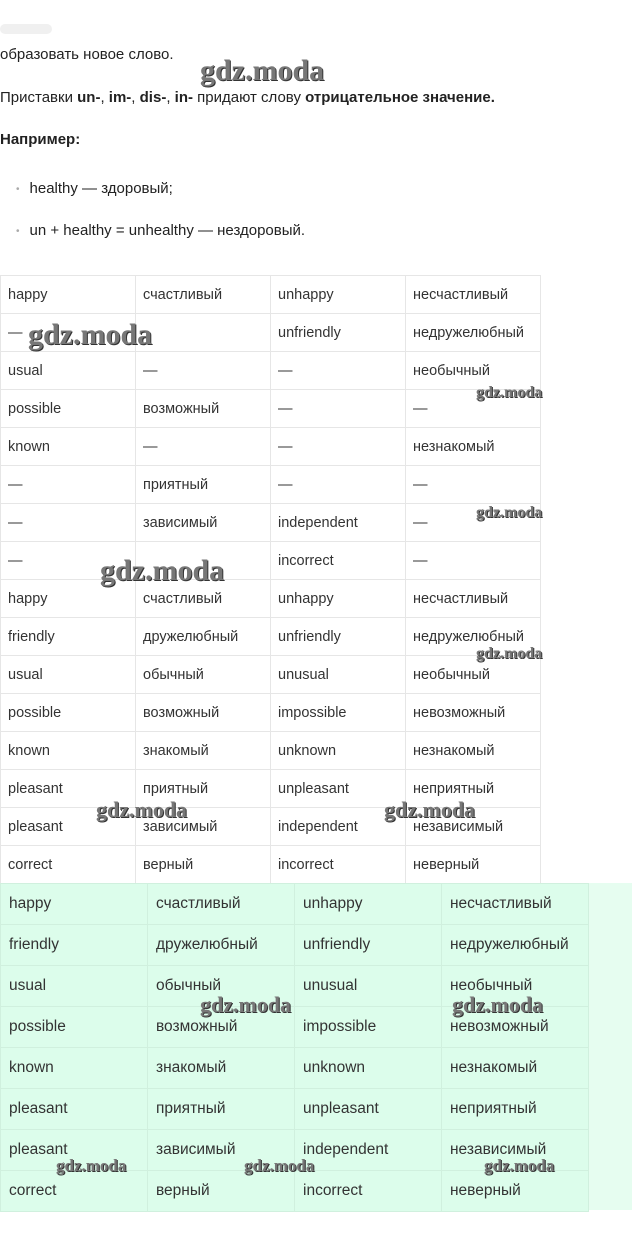 This screenshot has width=632, height=1245. What do you see at coordinates (203, 408) in the screenshot?
I see `table-cell: возможный` at bounding box center [203, 408].